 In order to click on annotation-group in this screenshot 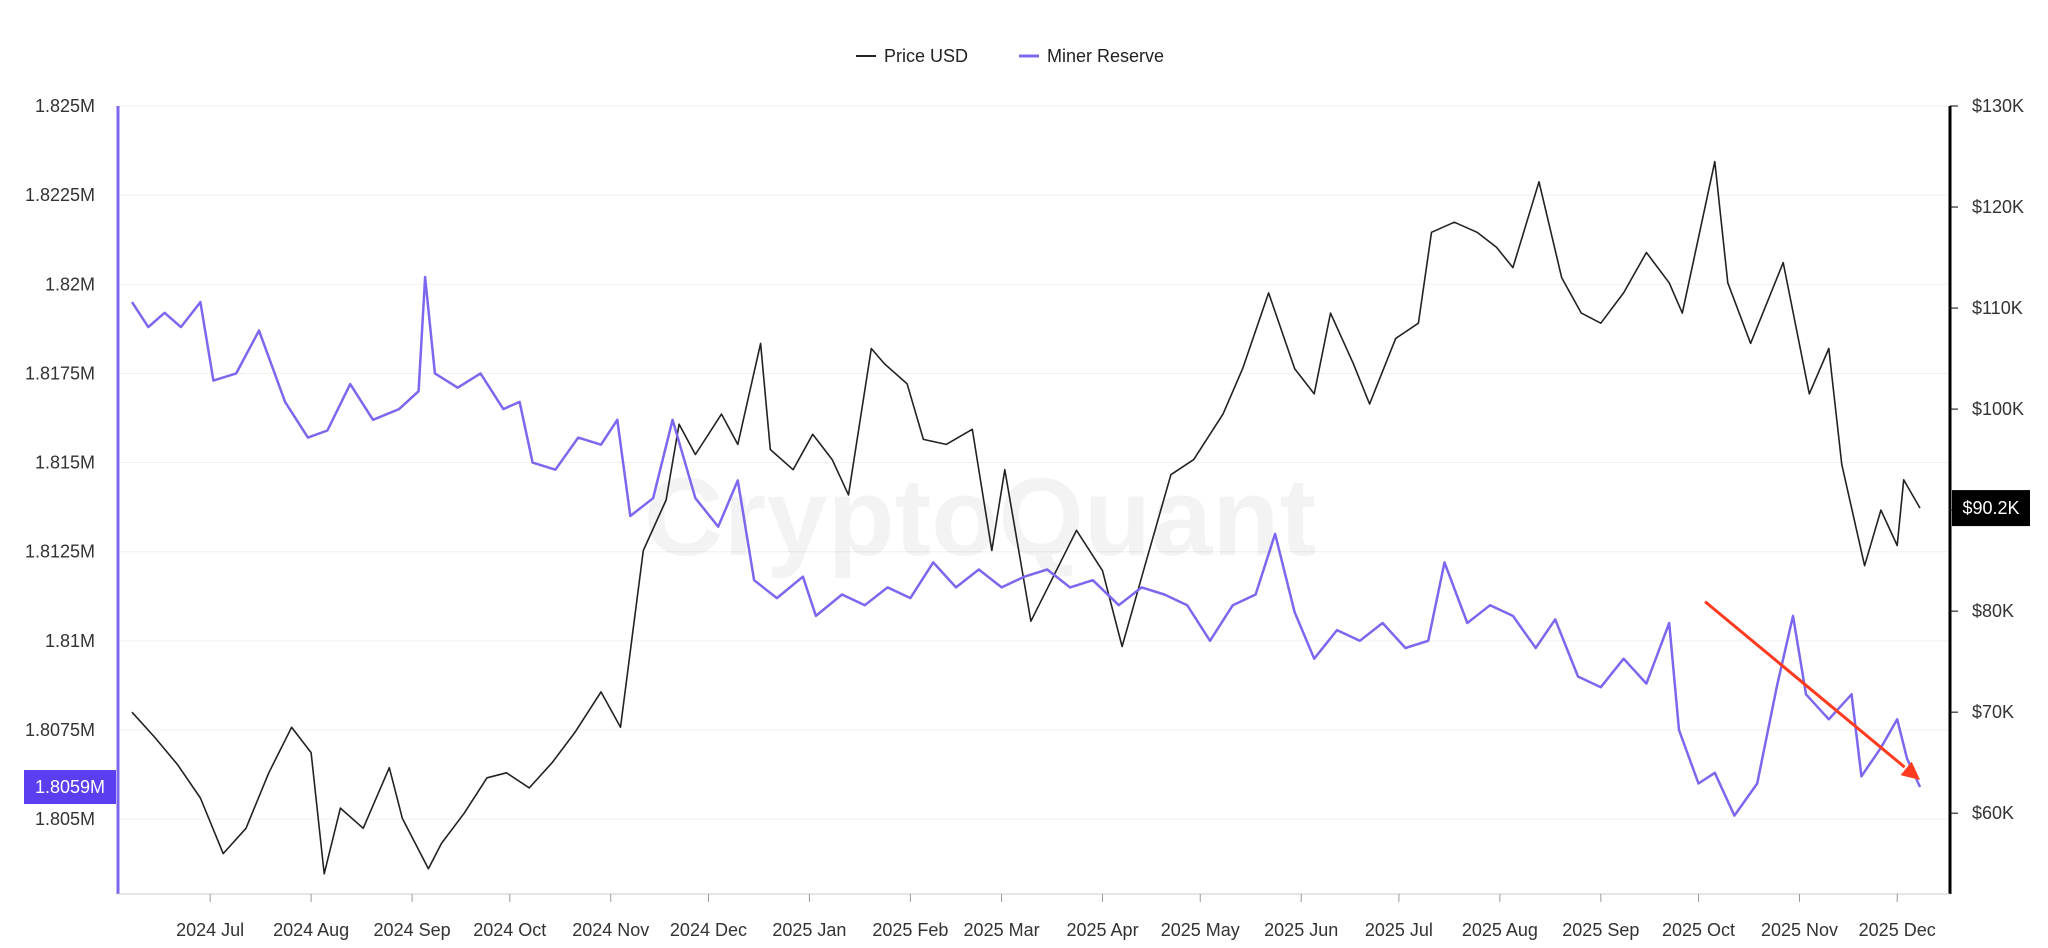, I will do `click(1812, 690)`.